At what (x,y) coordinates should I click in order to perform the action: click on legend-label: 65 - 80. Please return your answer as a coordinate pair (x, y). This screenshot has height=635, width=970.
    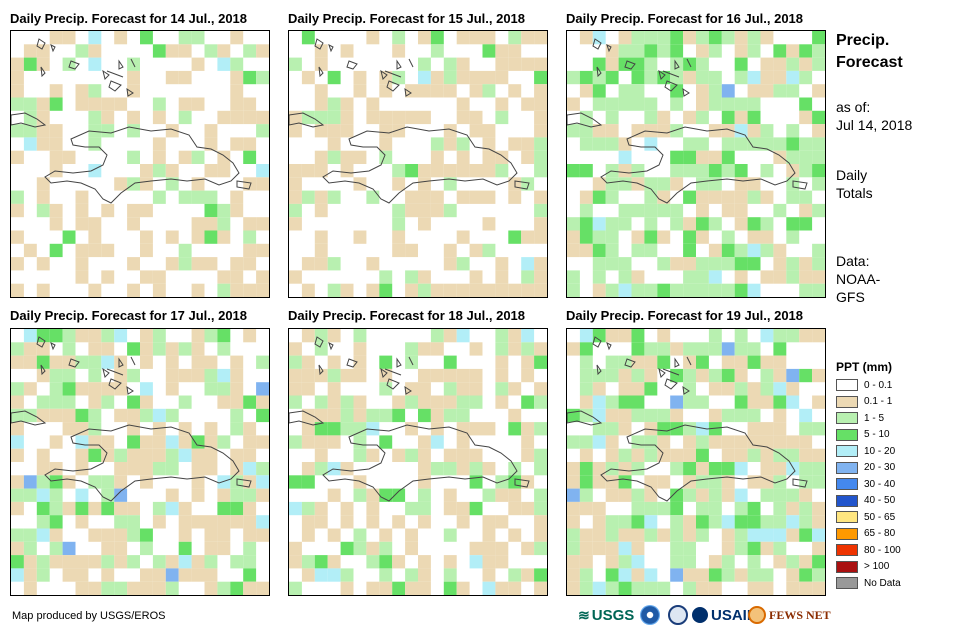
    Looking at the image, I should click on (880, 533).